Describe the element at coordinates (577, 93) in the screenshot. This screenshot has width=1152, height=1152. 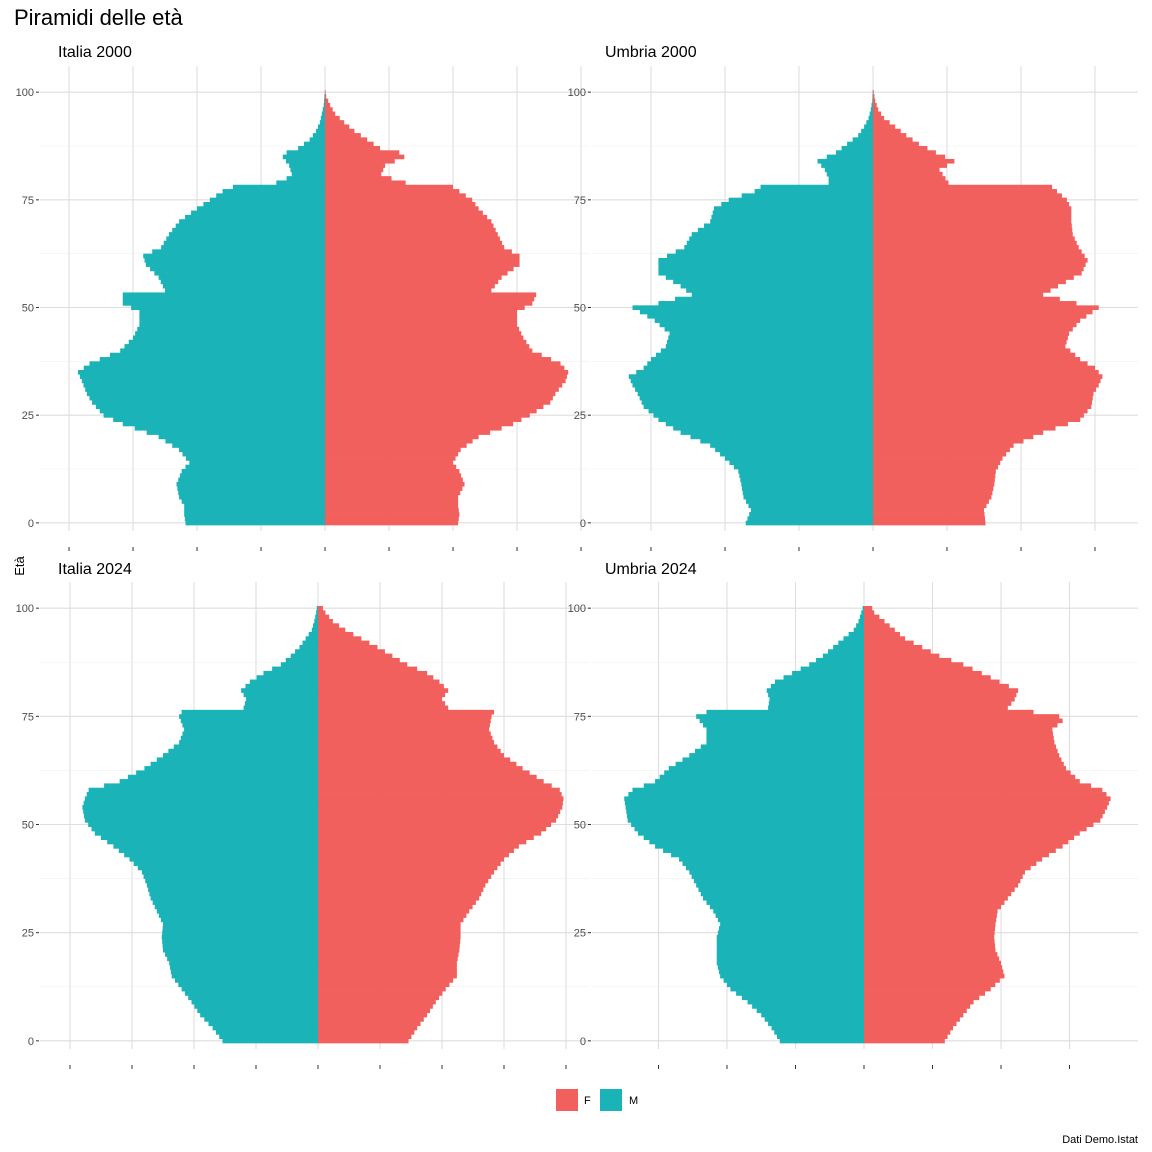
I see `y-tick-label: 100` at that location.